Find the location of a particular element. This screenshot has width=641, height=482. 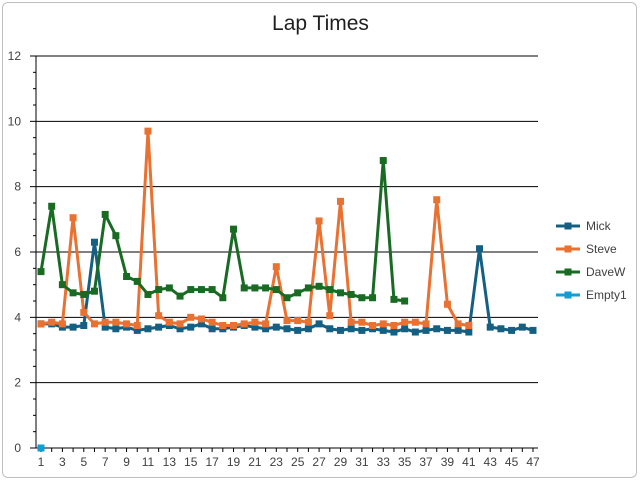

x-tick-label: 13 is located at coordinates (170, 462).